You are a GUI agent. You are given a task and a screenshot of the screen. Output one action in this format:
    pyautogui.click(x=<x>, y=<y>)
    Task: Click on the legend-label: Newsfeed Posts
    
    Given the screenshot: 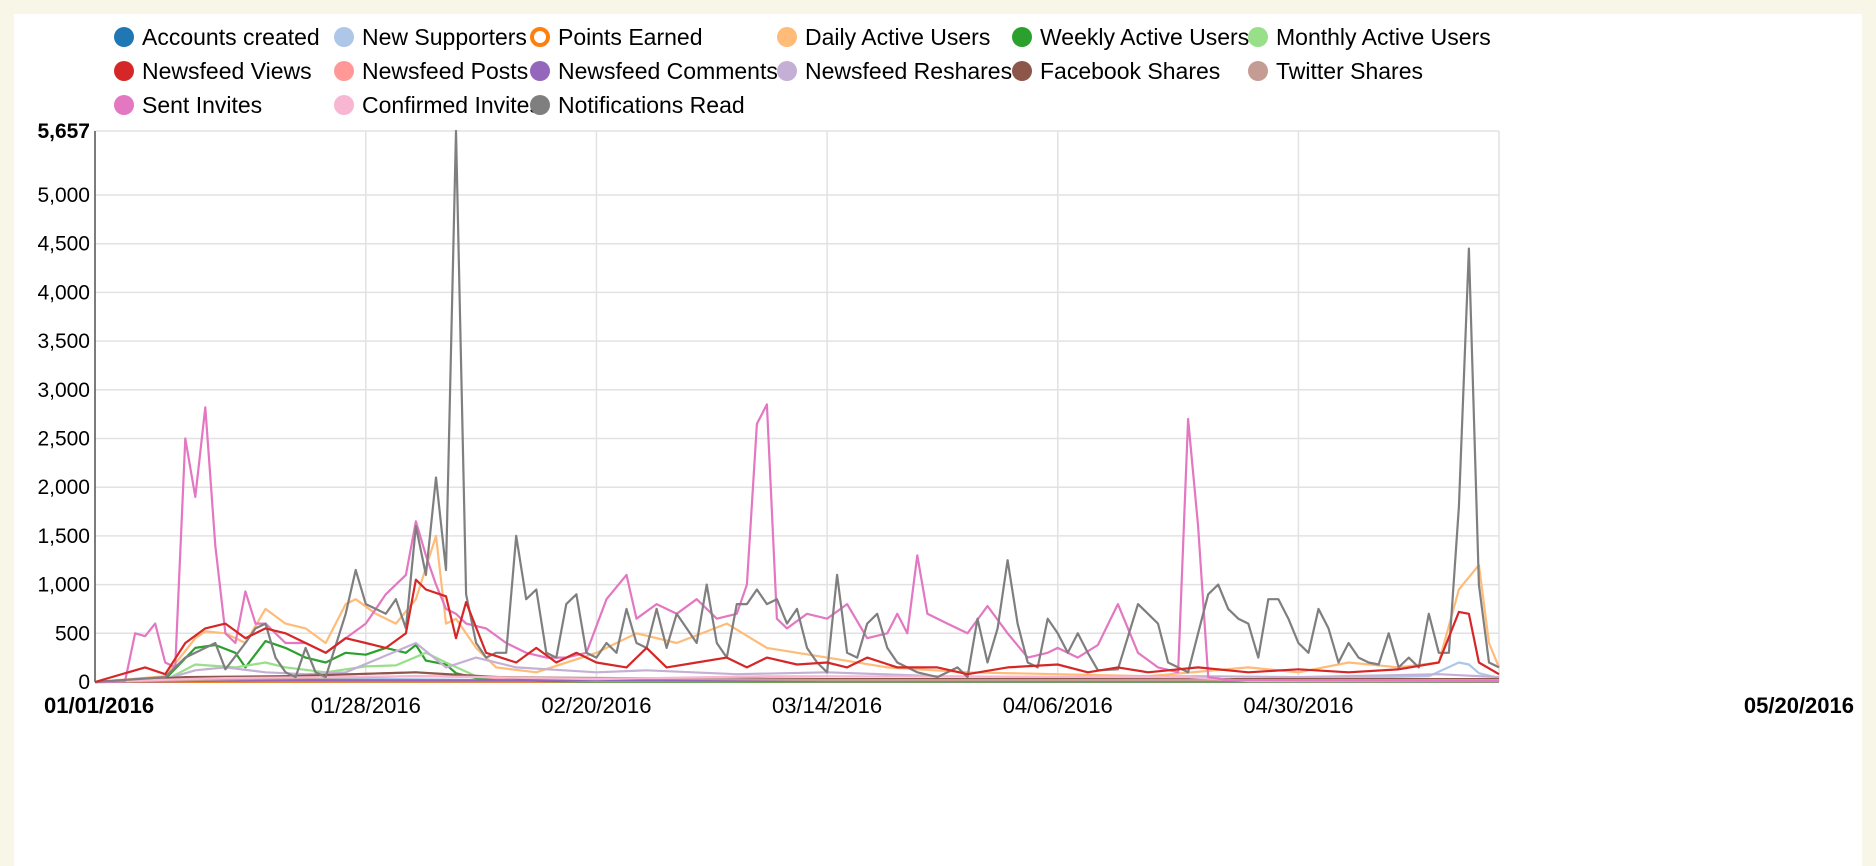 What is the action you would take?
    pyautogui.click(x=445, y=70)
    